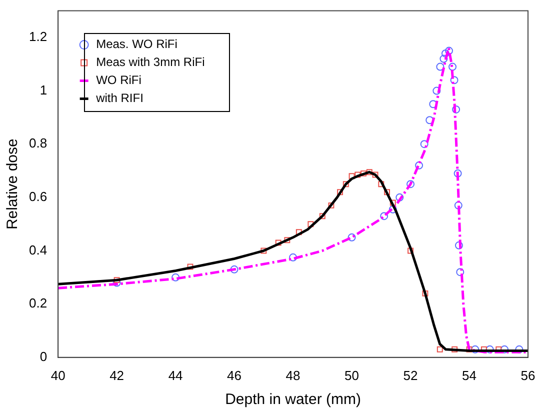  What do you see at coordinates (44, 356) in the screenshot?
I see `y-tick-label: 0` at bounding box center [44, 356].